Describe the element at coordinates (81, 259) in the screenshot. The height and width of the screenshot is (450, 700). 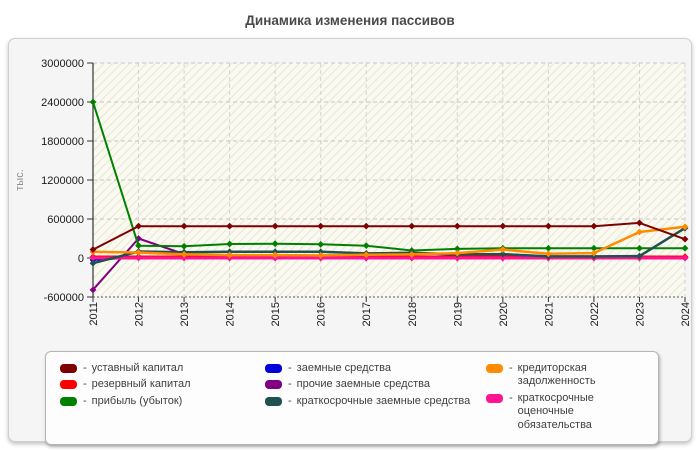
I see `y-tick-label: 0` at that location.